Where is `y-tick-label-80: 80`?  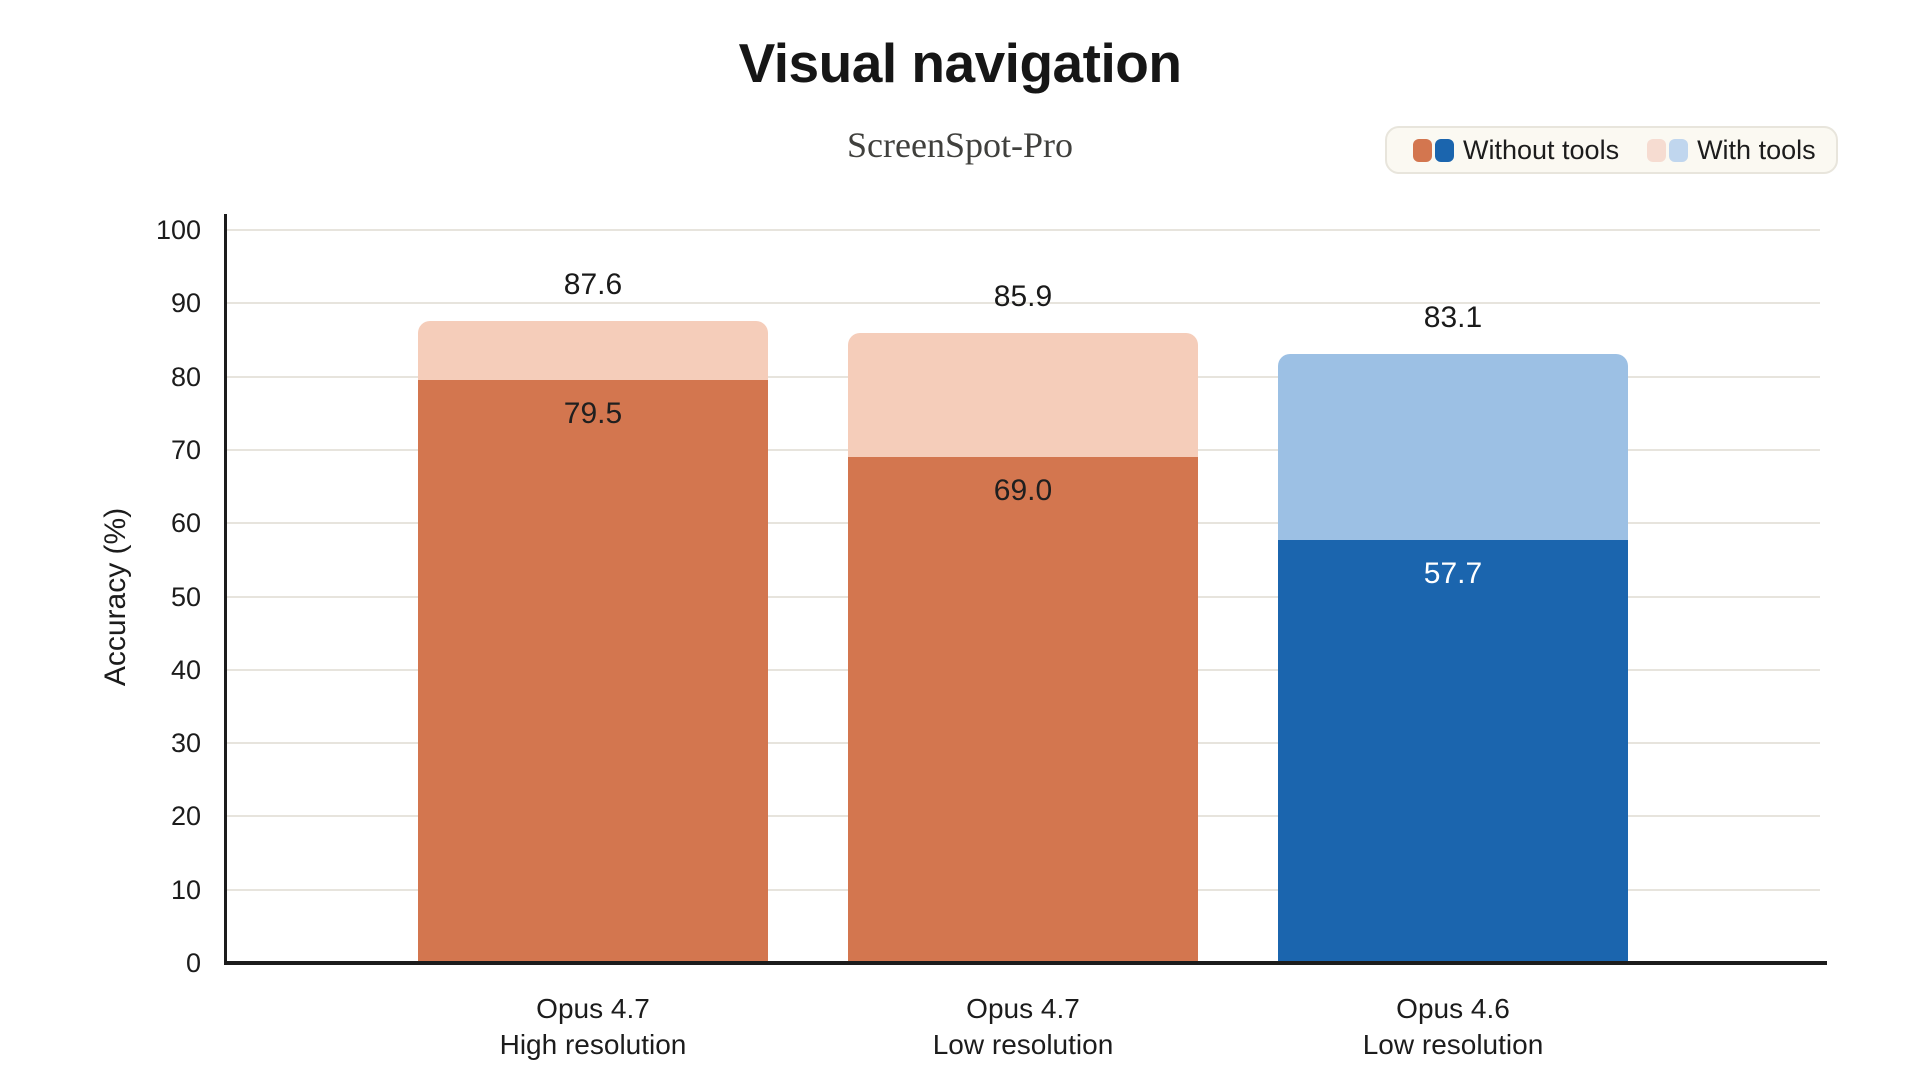 y-tick-label-80: 80 is located at coordinates (185, 376).